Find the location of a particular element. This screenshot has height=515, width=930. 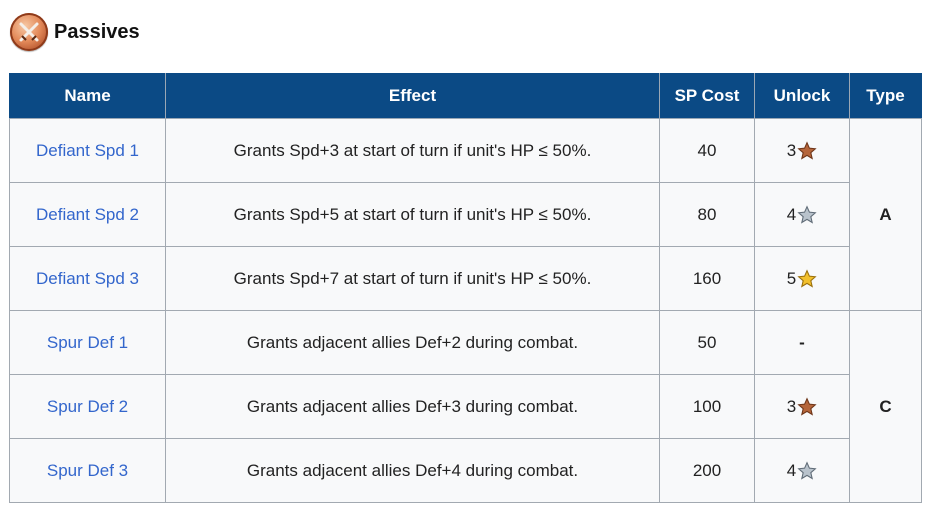

column-header-sp-cost: SP Cost is located at coordinates (707, 96).